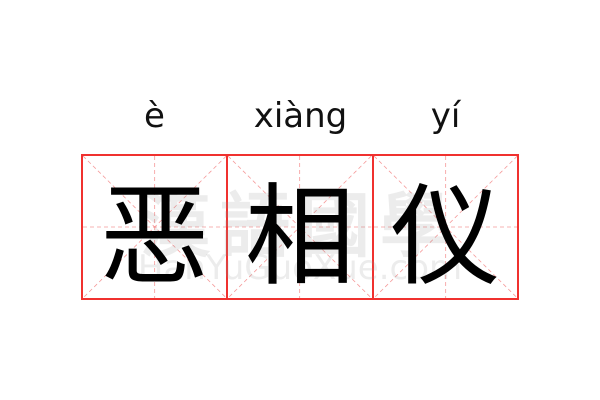  Describe the element at coordinates (154, 237) in the screenshot. I see `character-1: 恶` at that location.